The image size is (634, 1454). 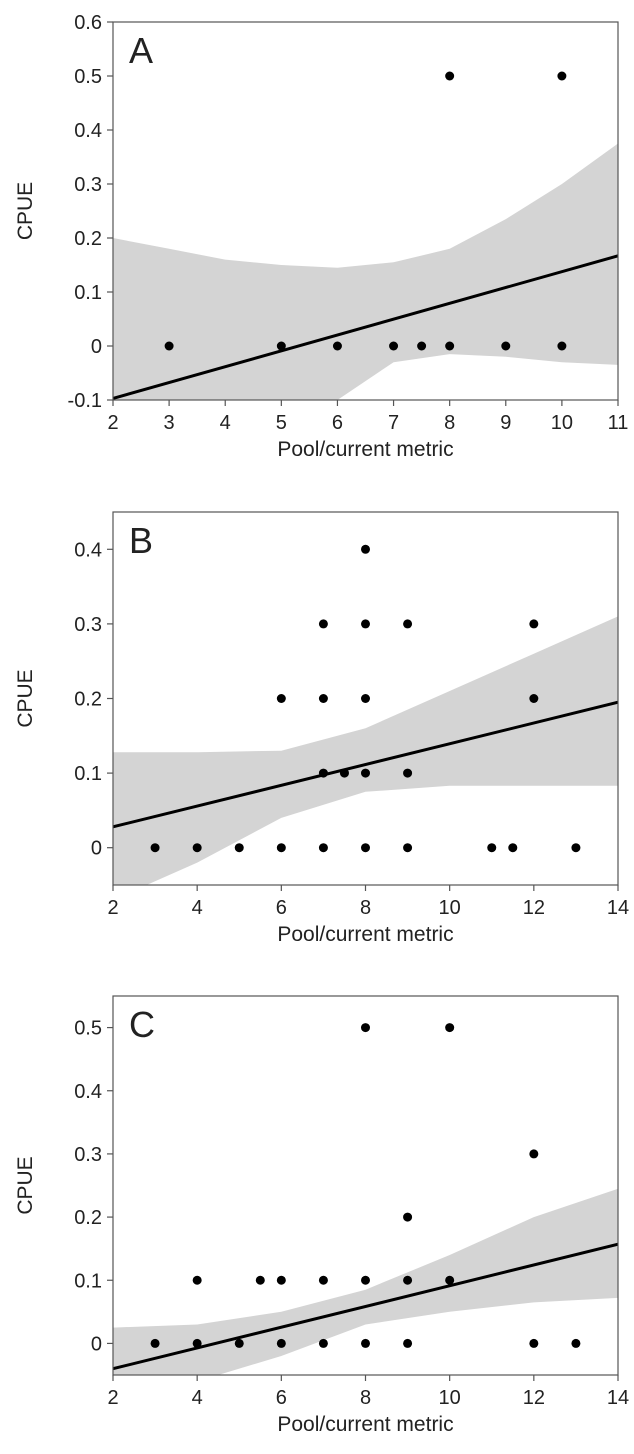 I want to click on x-tick-label: 5, so click(x=281, y=423).